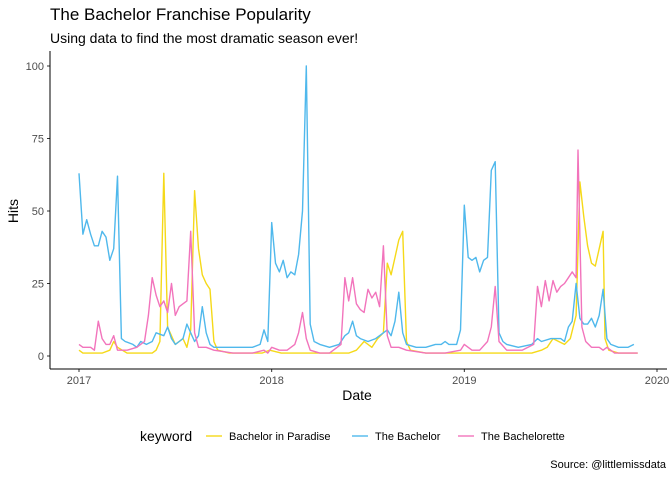 The width and height of the screenshot is (672, 480). I want to click on legend-label: The Bachelor, so click(408, 437).